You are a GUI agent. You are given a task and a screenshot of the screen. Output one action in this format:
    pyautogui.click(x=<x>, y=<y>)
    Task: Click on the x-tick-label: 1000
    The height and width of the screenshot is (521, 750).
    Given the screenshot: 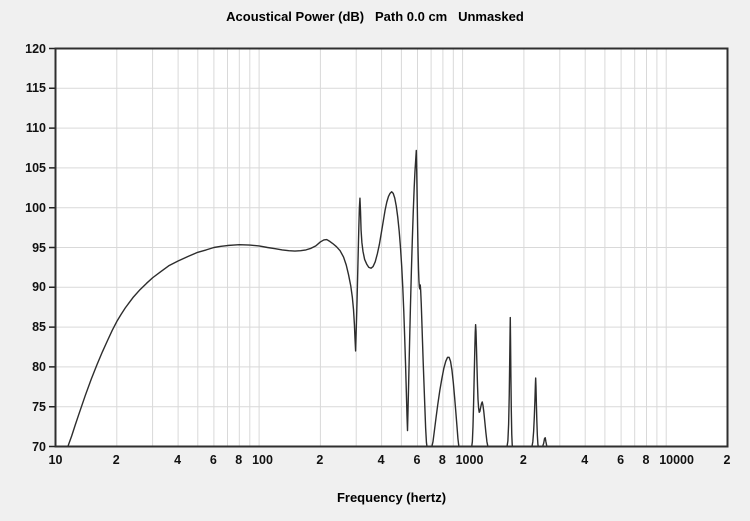 What is the action you would take?
    pyautogui.click(x=469, y=460)
    